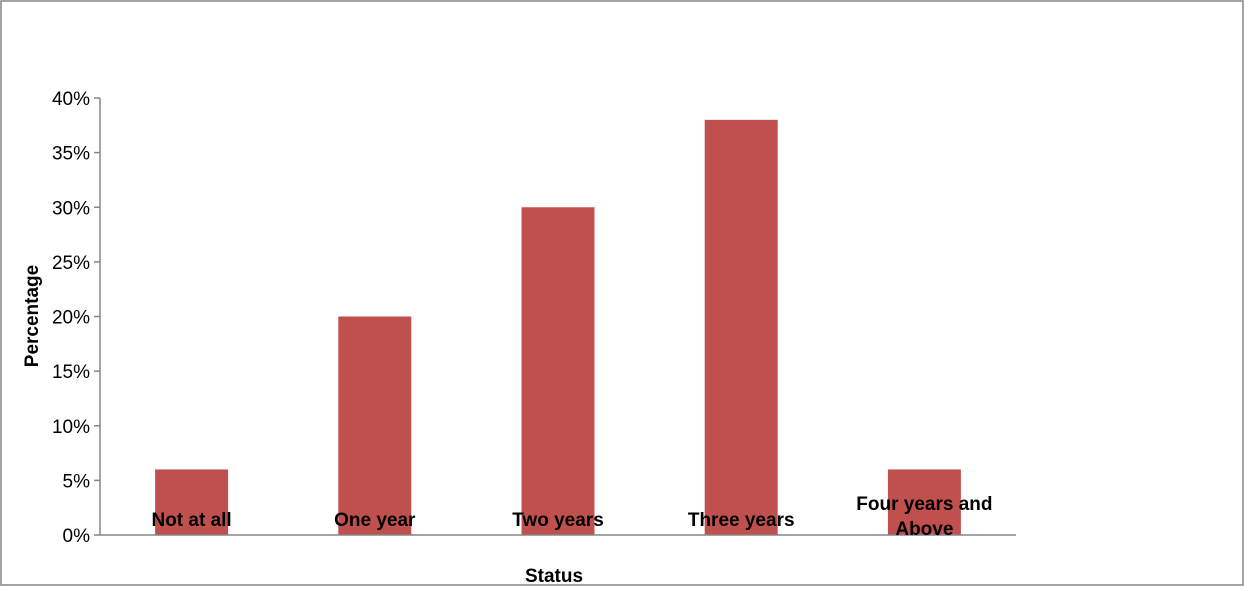 This screenshot has width=1244, height=591. What do you see at coordinates (71, 263) in the screenshot?
I see `y-tick-label: 25%` at bounding box center [71, 263].